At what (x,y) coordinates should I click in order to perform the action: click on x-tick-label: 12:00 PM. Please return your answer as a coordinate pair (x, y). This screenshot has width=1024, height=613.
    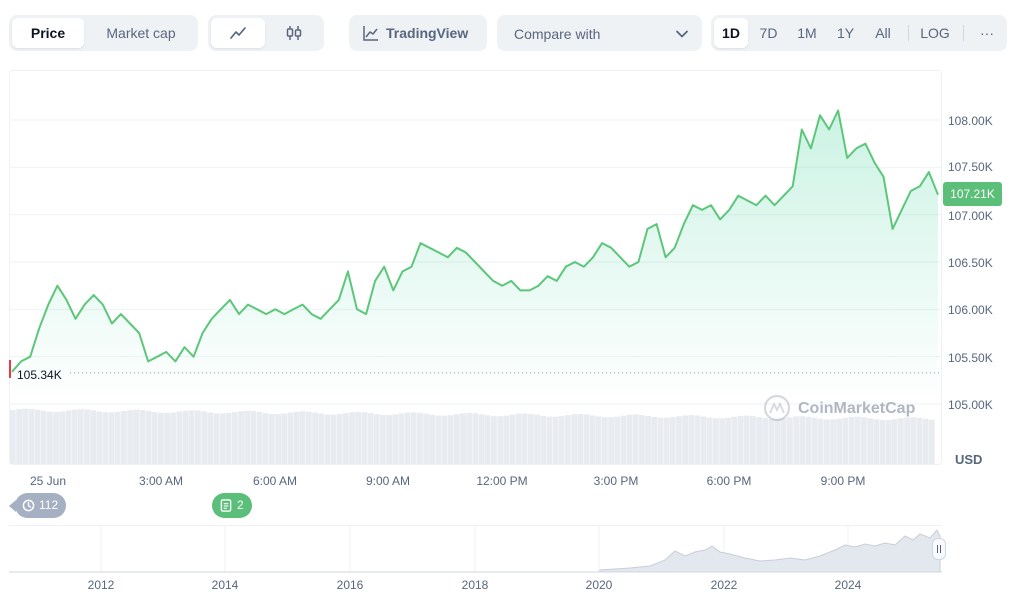
    Looking at the image, I should click on (502, 481).